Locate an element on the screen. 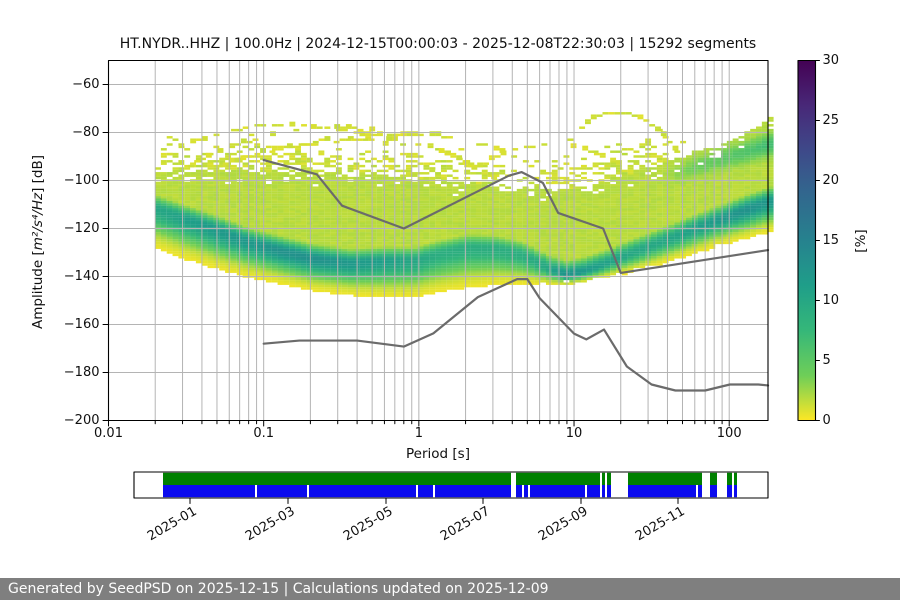  x-tick-label: 0.1 is located at coordinates (264, 433).